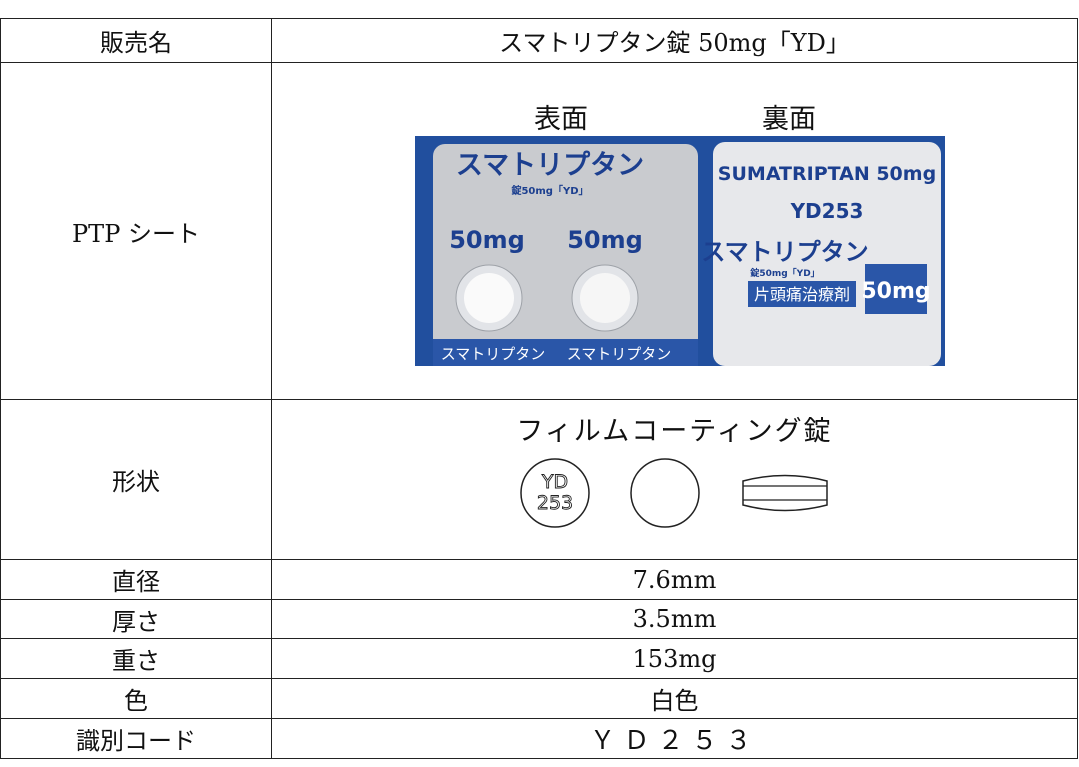 Image resolution: width=1079 pixels, height=767 pixels. I want to click on row-value: スマトリプタン錠 50mg「YD」, so click(674, 40).